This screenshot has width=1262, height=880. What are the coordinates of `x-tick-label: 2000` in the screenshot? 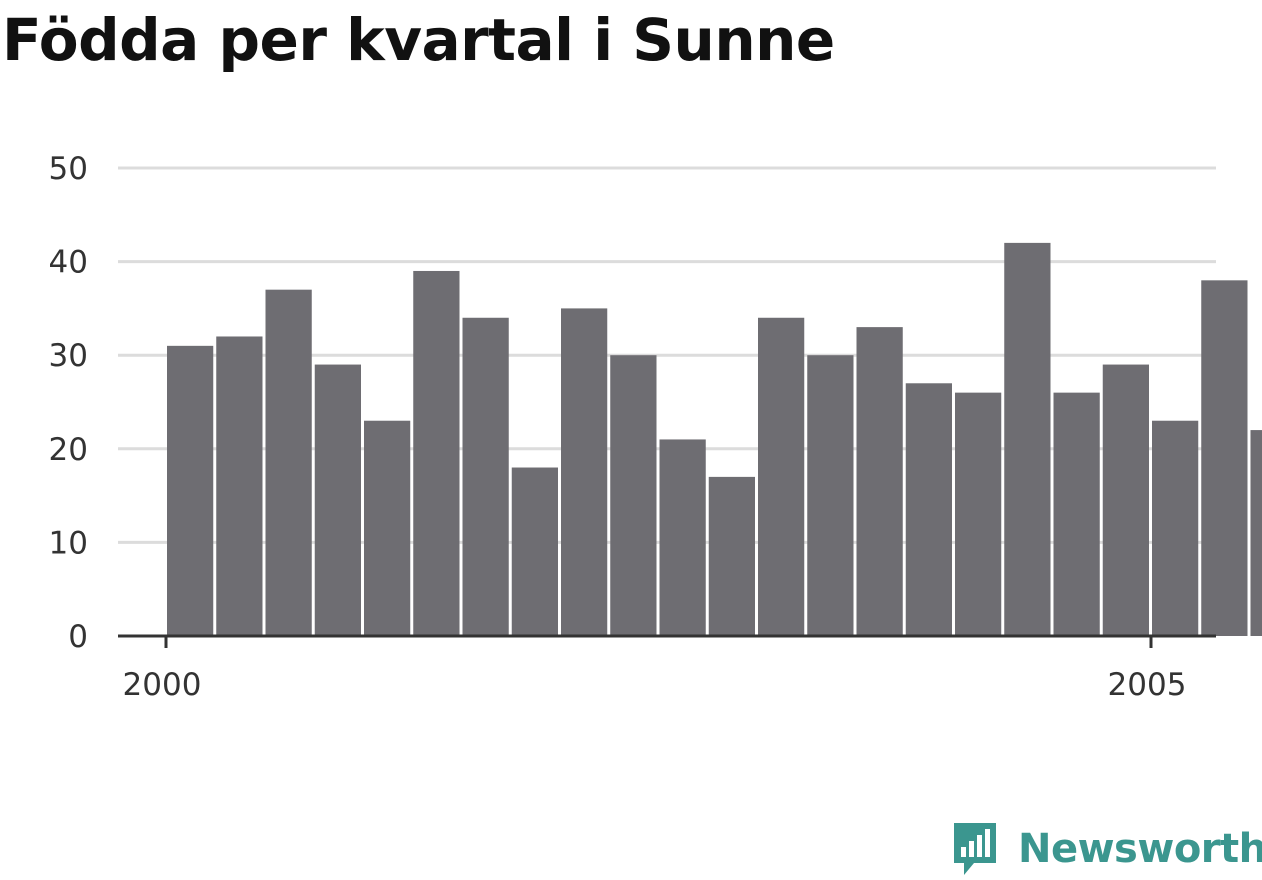 It's located at (162, 685).